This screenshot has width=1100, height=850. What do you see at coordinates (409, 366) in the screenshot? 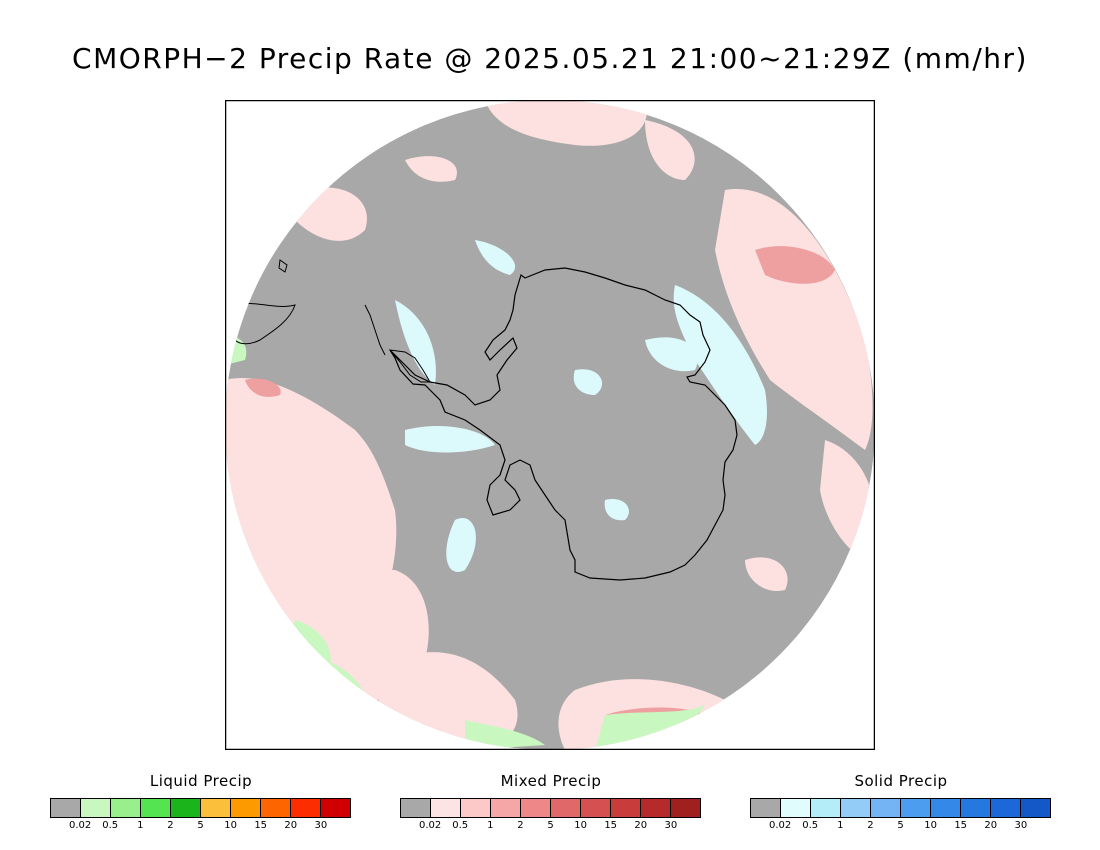
I see `antarctic-peninsula-coast` at bounding box center [409, 366].